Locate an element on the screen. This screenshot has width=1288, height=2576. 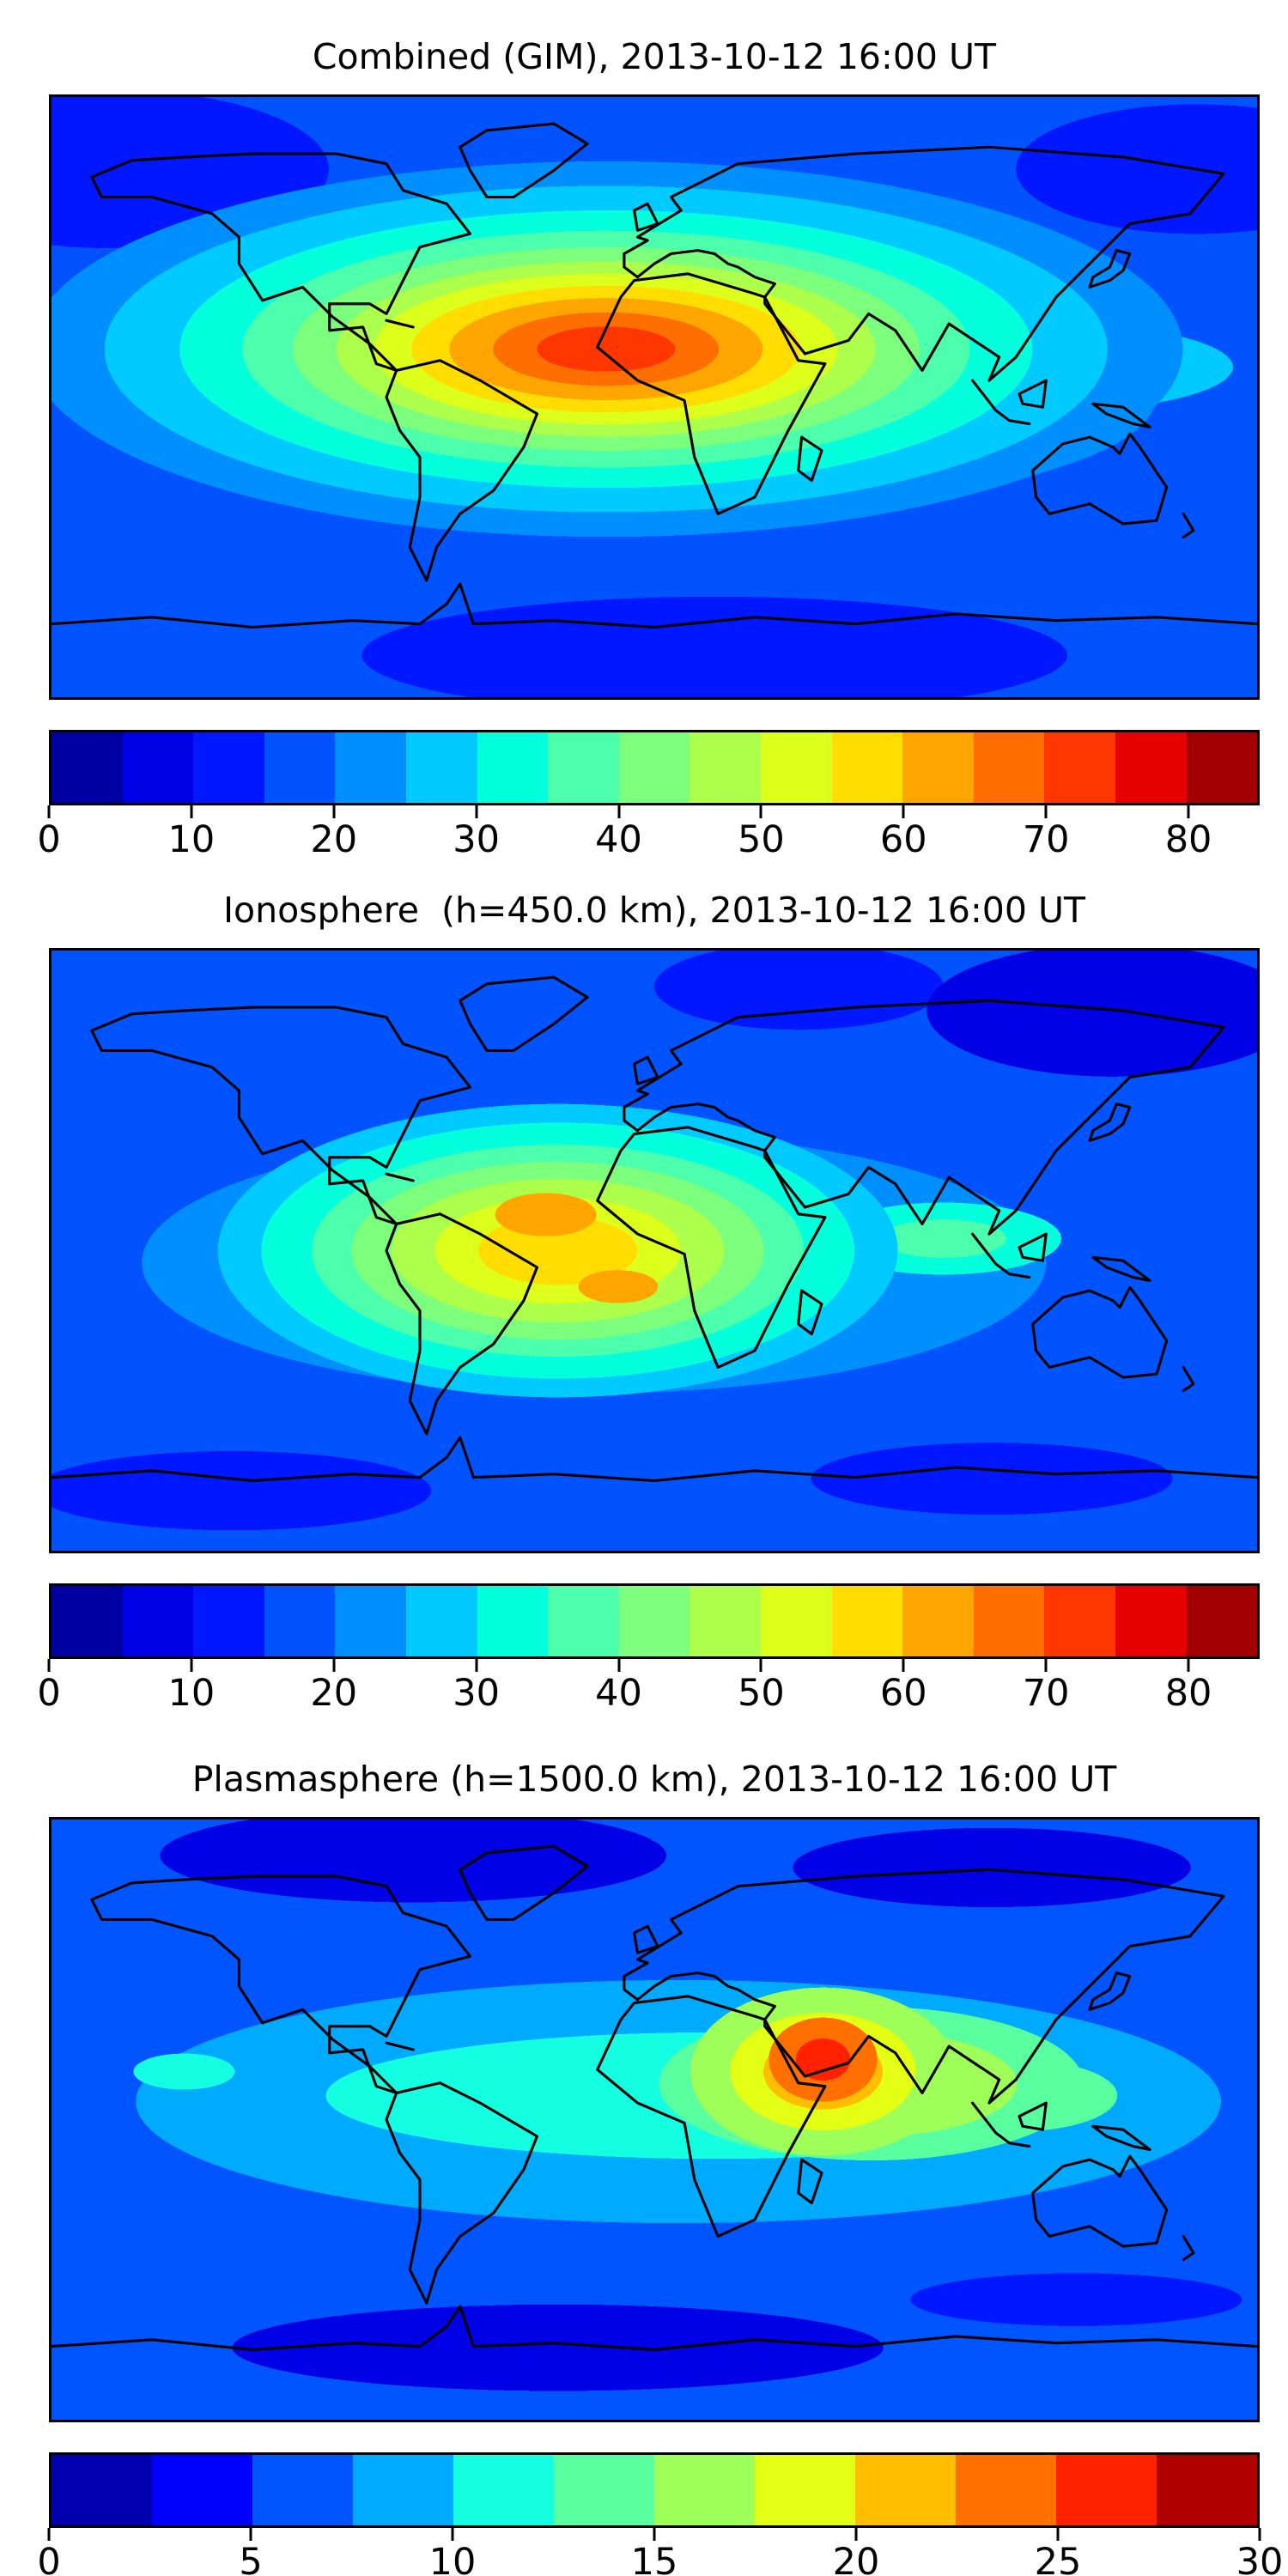
colorbar-tick-label: 80 is located at coordinates (1188, 1693).